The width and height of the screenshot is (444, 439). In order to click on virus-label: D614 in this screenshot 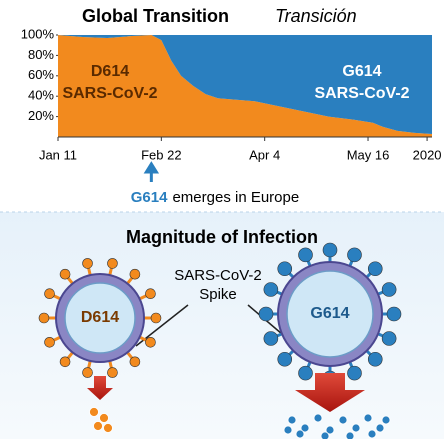, I will do `click(100, 317)`.